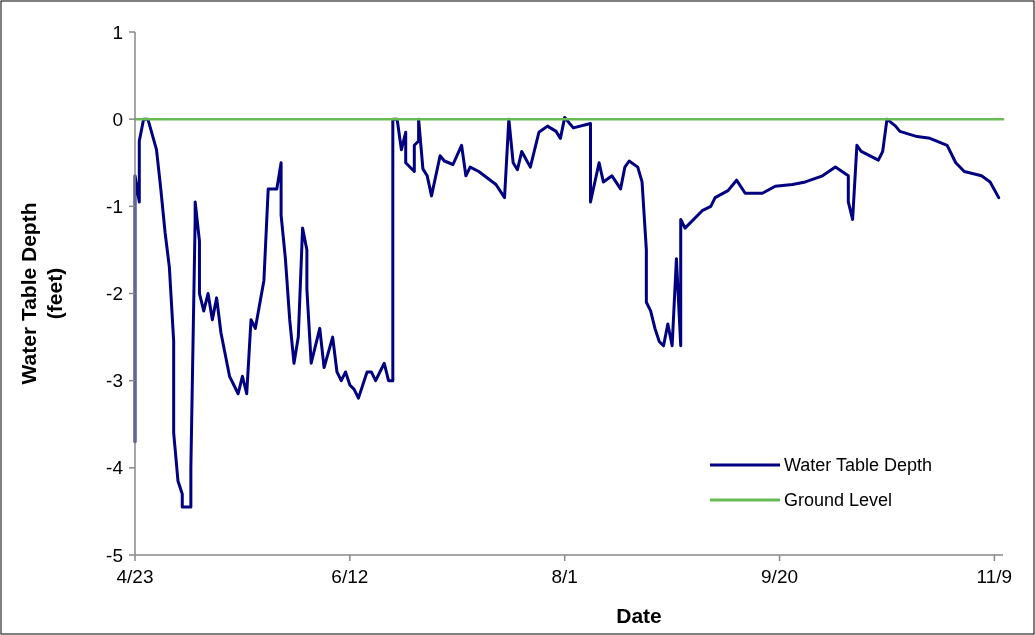  Describe the element at coordinates (639, 615) in the screenshot. I see `x-axis-title: Date` at that location.